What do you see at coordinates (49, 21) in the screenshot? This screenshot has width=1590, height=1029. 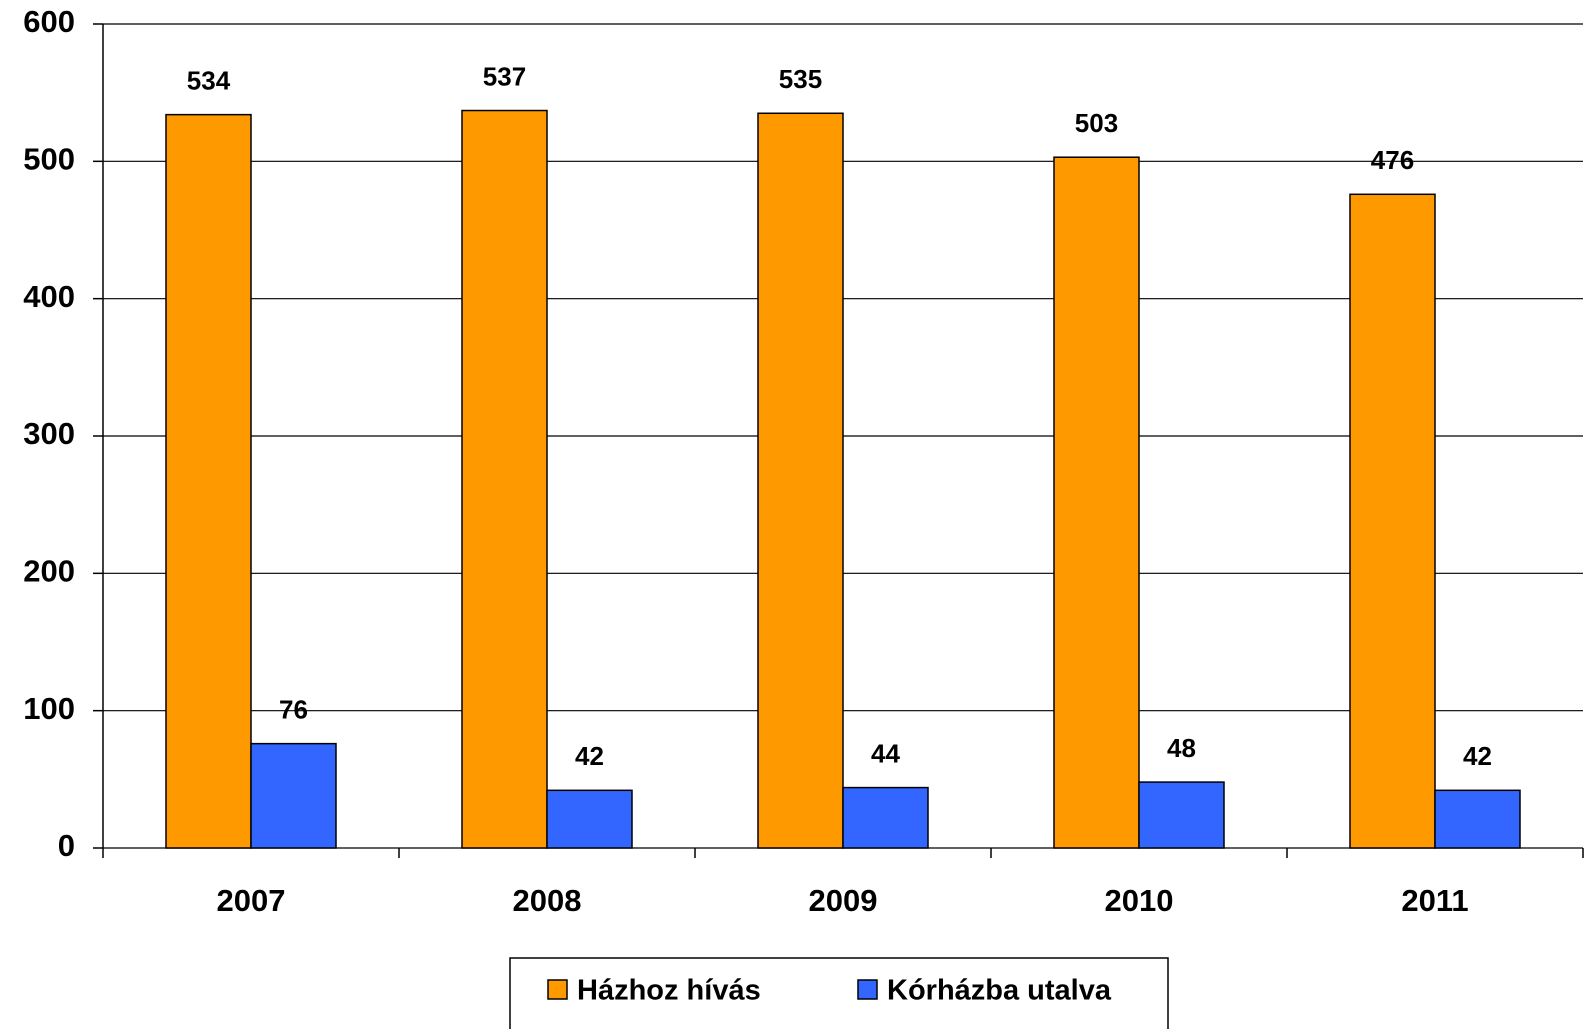 I see `y-tick-label: 600` at bounding box center [49, 21].